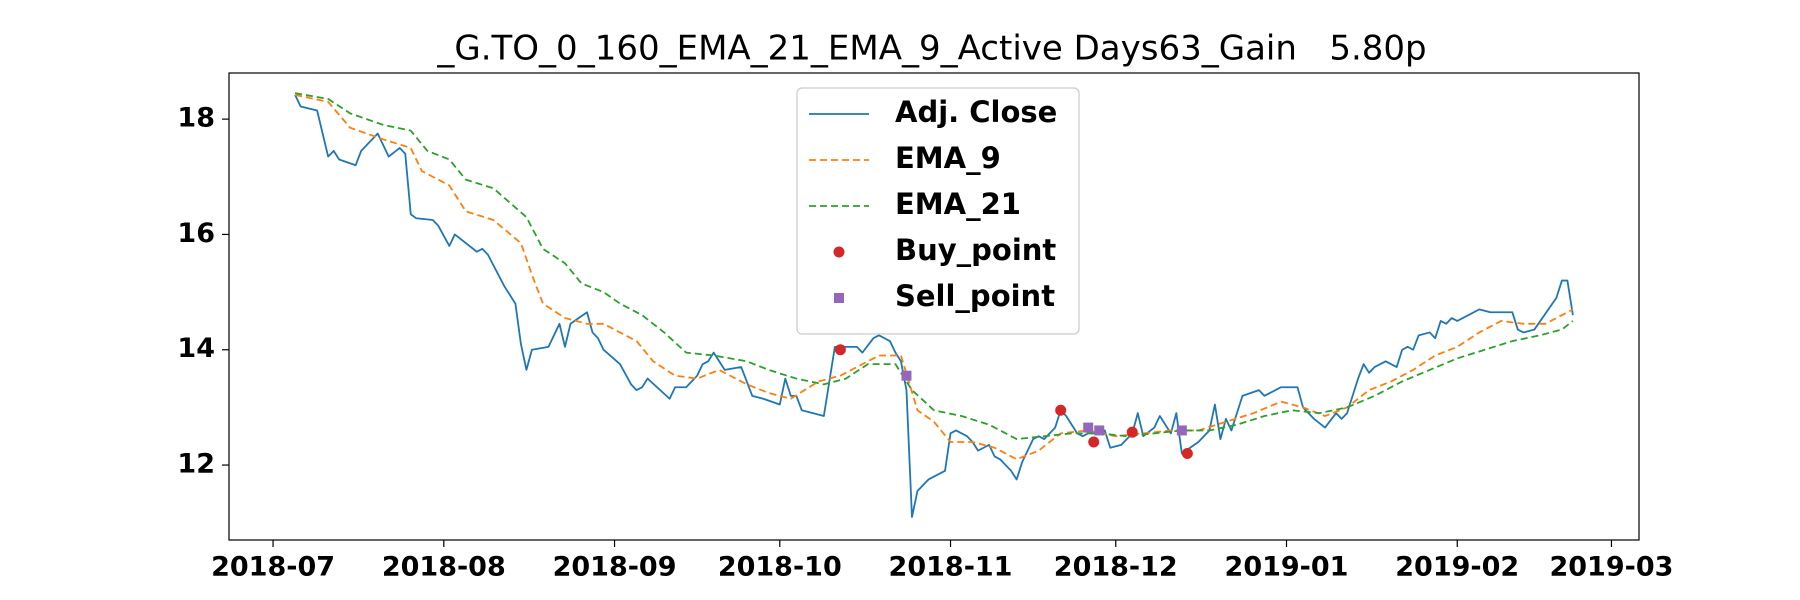  Describe the element at coordinates (976, 112) in the screenshot. I see `legend-label: Adj. Close` at that location.